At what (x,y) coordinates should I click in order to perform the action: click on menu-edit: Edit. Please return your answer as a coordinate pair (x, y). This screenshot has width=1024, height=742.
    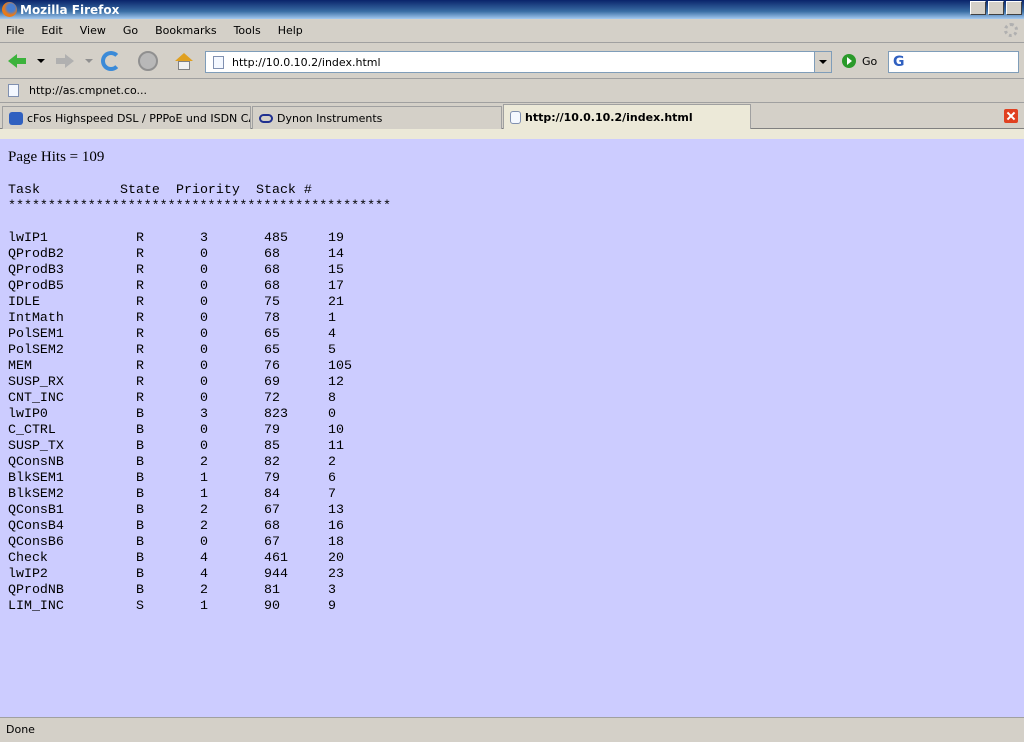
    Looking at the image, I should click on (52, 30).